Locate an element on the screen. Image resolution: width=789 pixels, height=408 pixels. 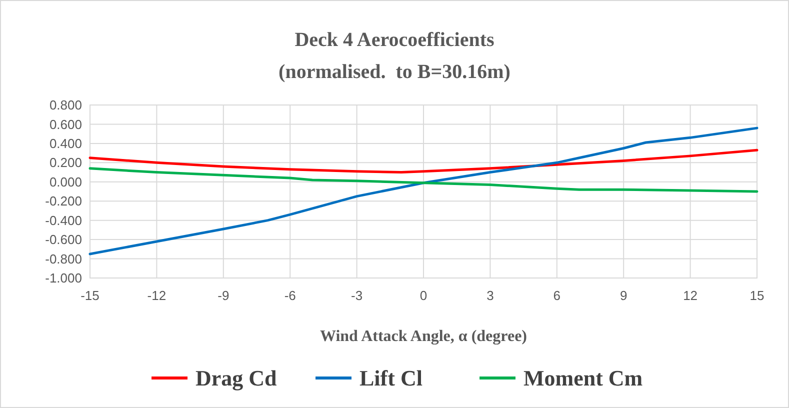
x-tick-label: 6 is located at coordinates (557, 295).